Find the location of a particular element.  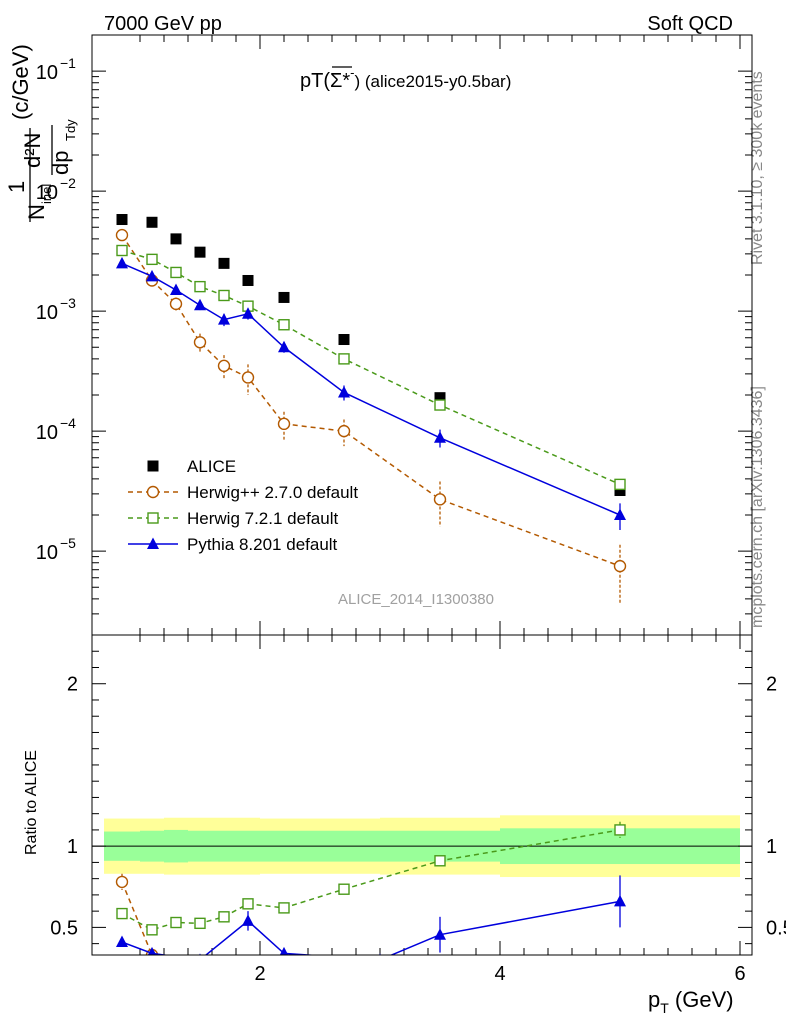

ratio-panel-series is located at coordinates (370, 894).